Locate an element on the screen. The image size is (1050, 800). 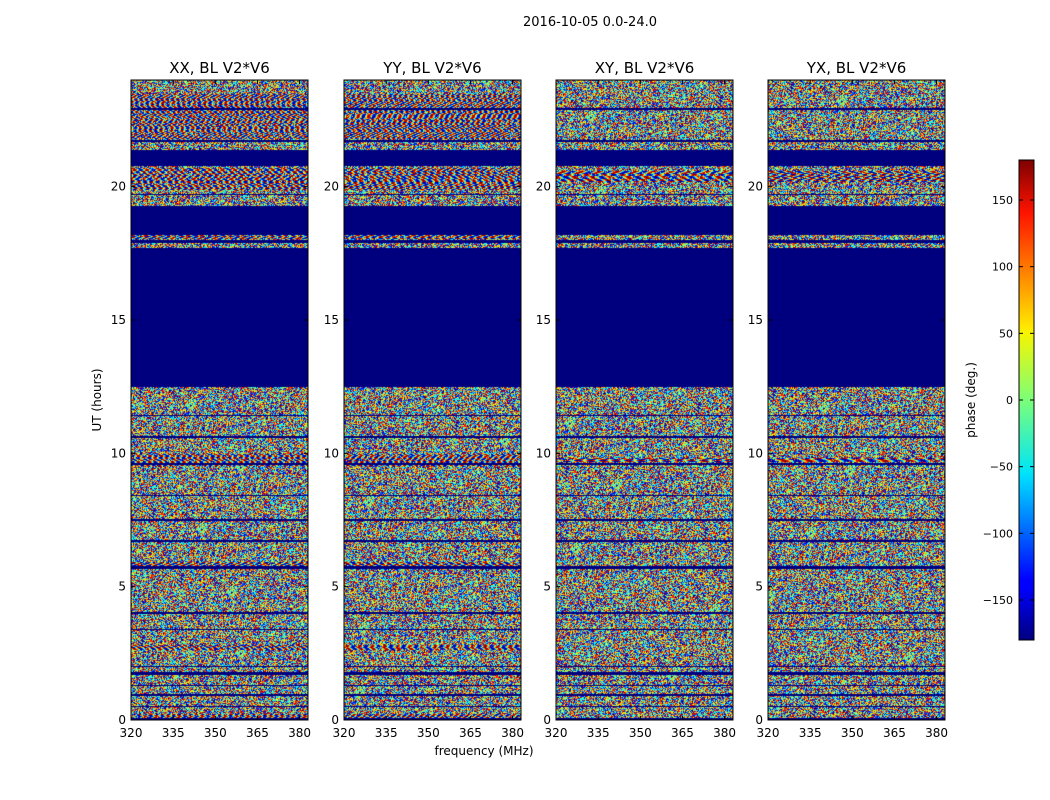
colorbar-tick-label: −150 is located at coordinates (998, 600).